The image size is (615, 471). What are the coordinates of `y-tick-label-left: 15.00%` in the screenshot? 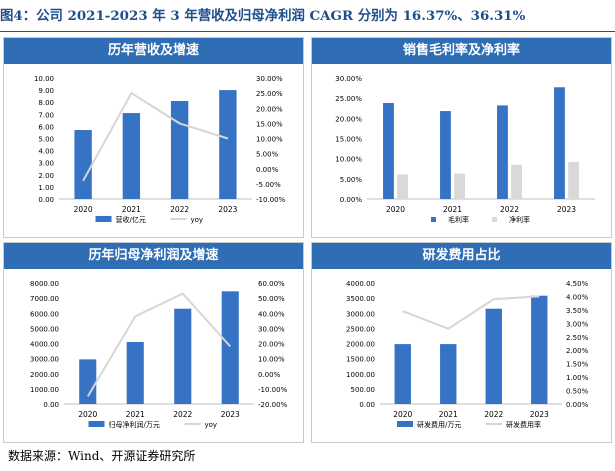 It's located at (348, 140).